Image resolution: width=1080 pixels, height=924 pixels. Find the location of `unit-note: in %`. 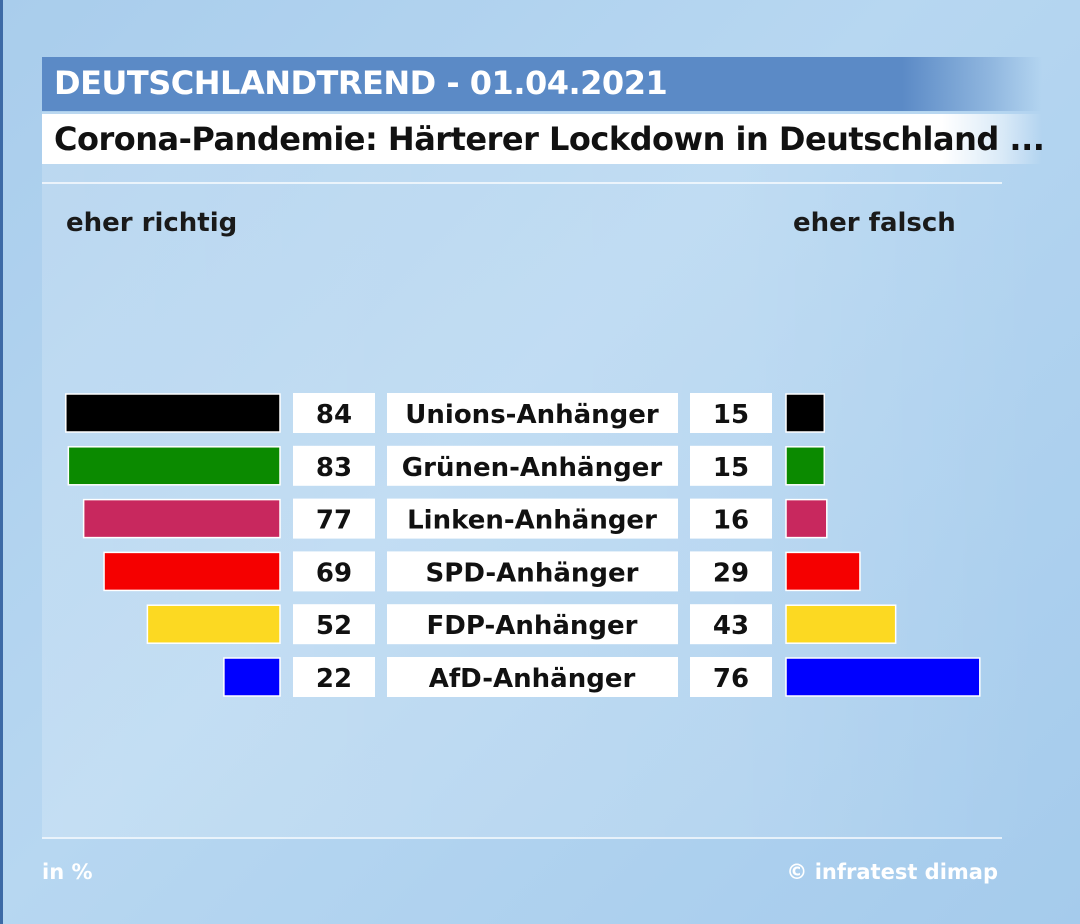

unit-note: in % is located at coordinates (67, 872).